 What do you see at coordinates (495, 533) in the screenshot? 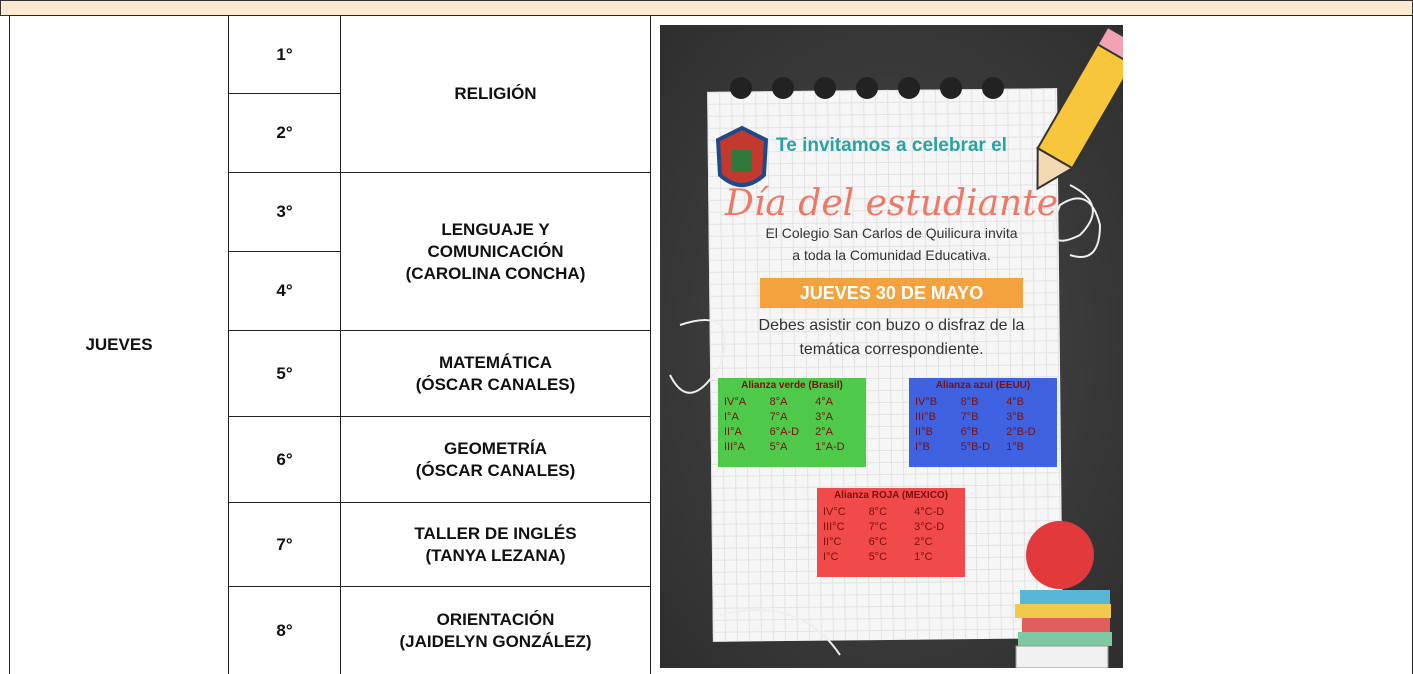
I see `subject-line: TALLER DE INGLÉS` at bounding box center [495, 533].